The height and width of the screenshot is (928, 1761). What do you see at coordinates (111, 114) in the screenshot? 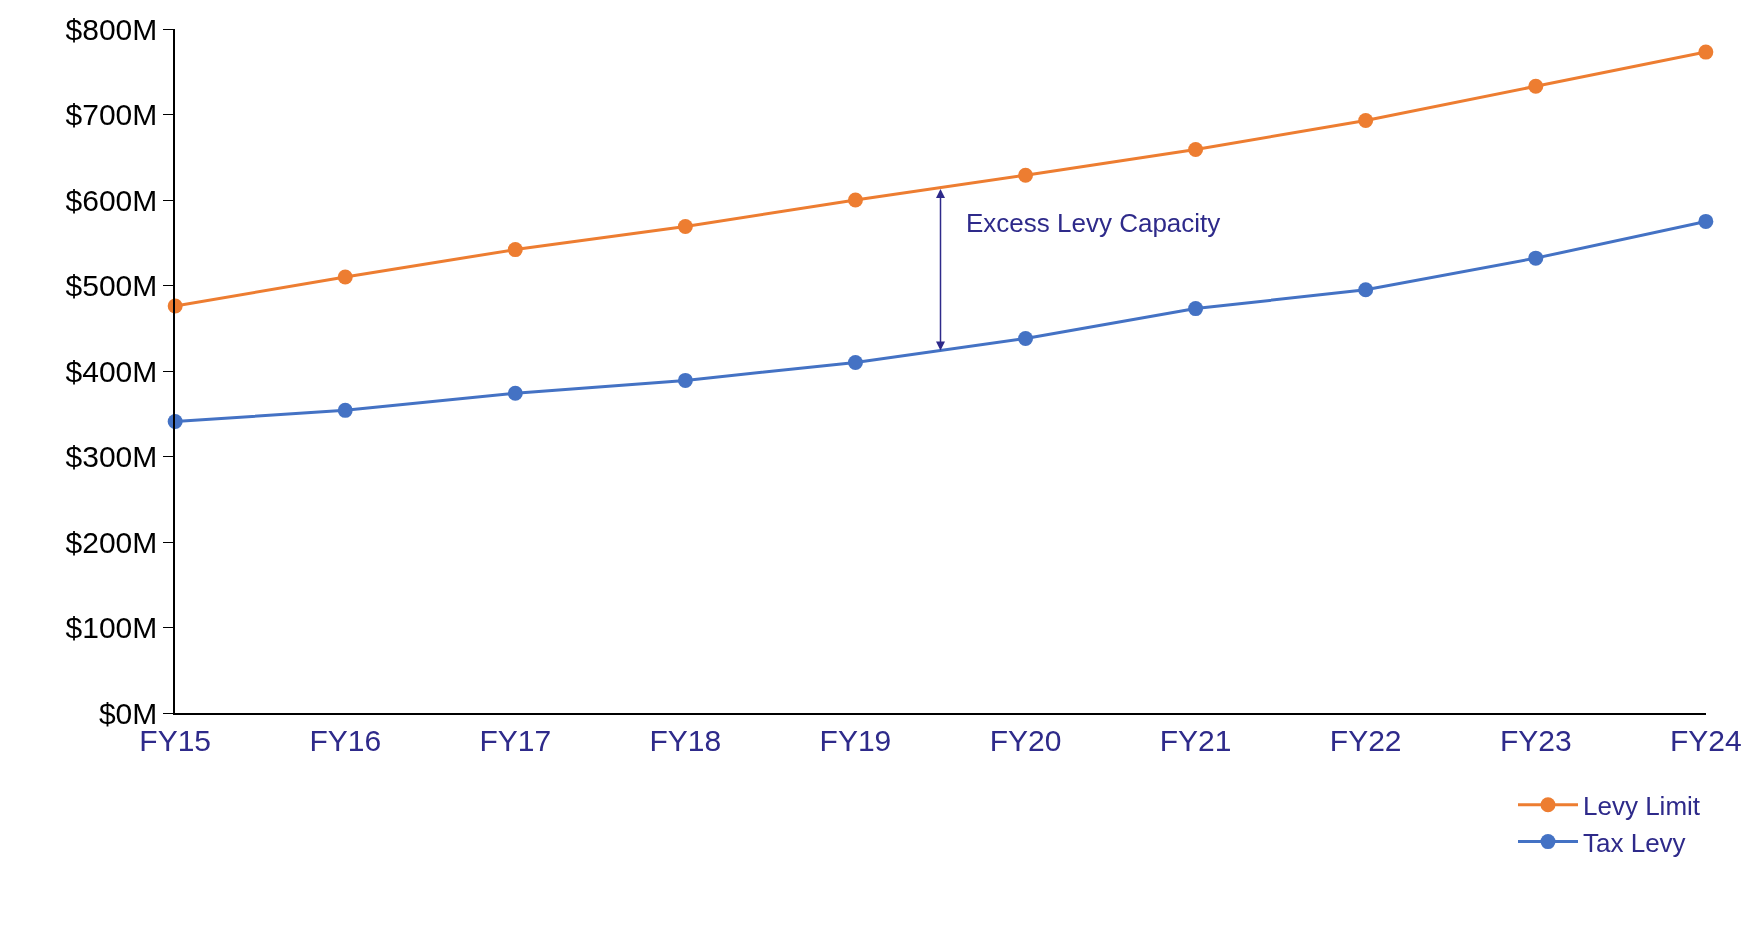
I see `y-tick-label: $700M` at bounding box center [111, 114].